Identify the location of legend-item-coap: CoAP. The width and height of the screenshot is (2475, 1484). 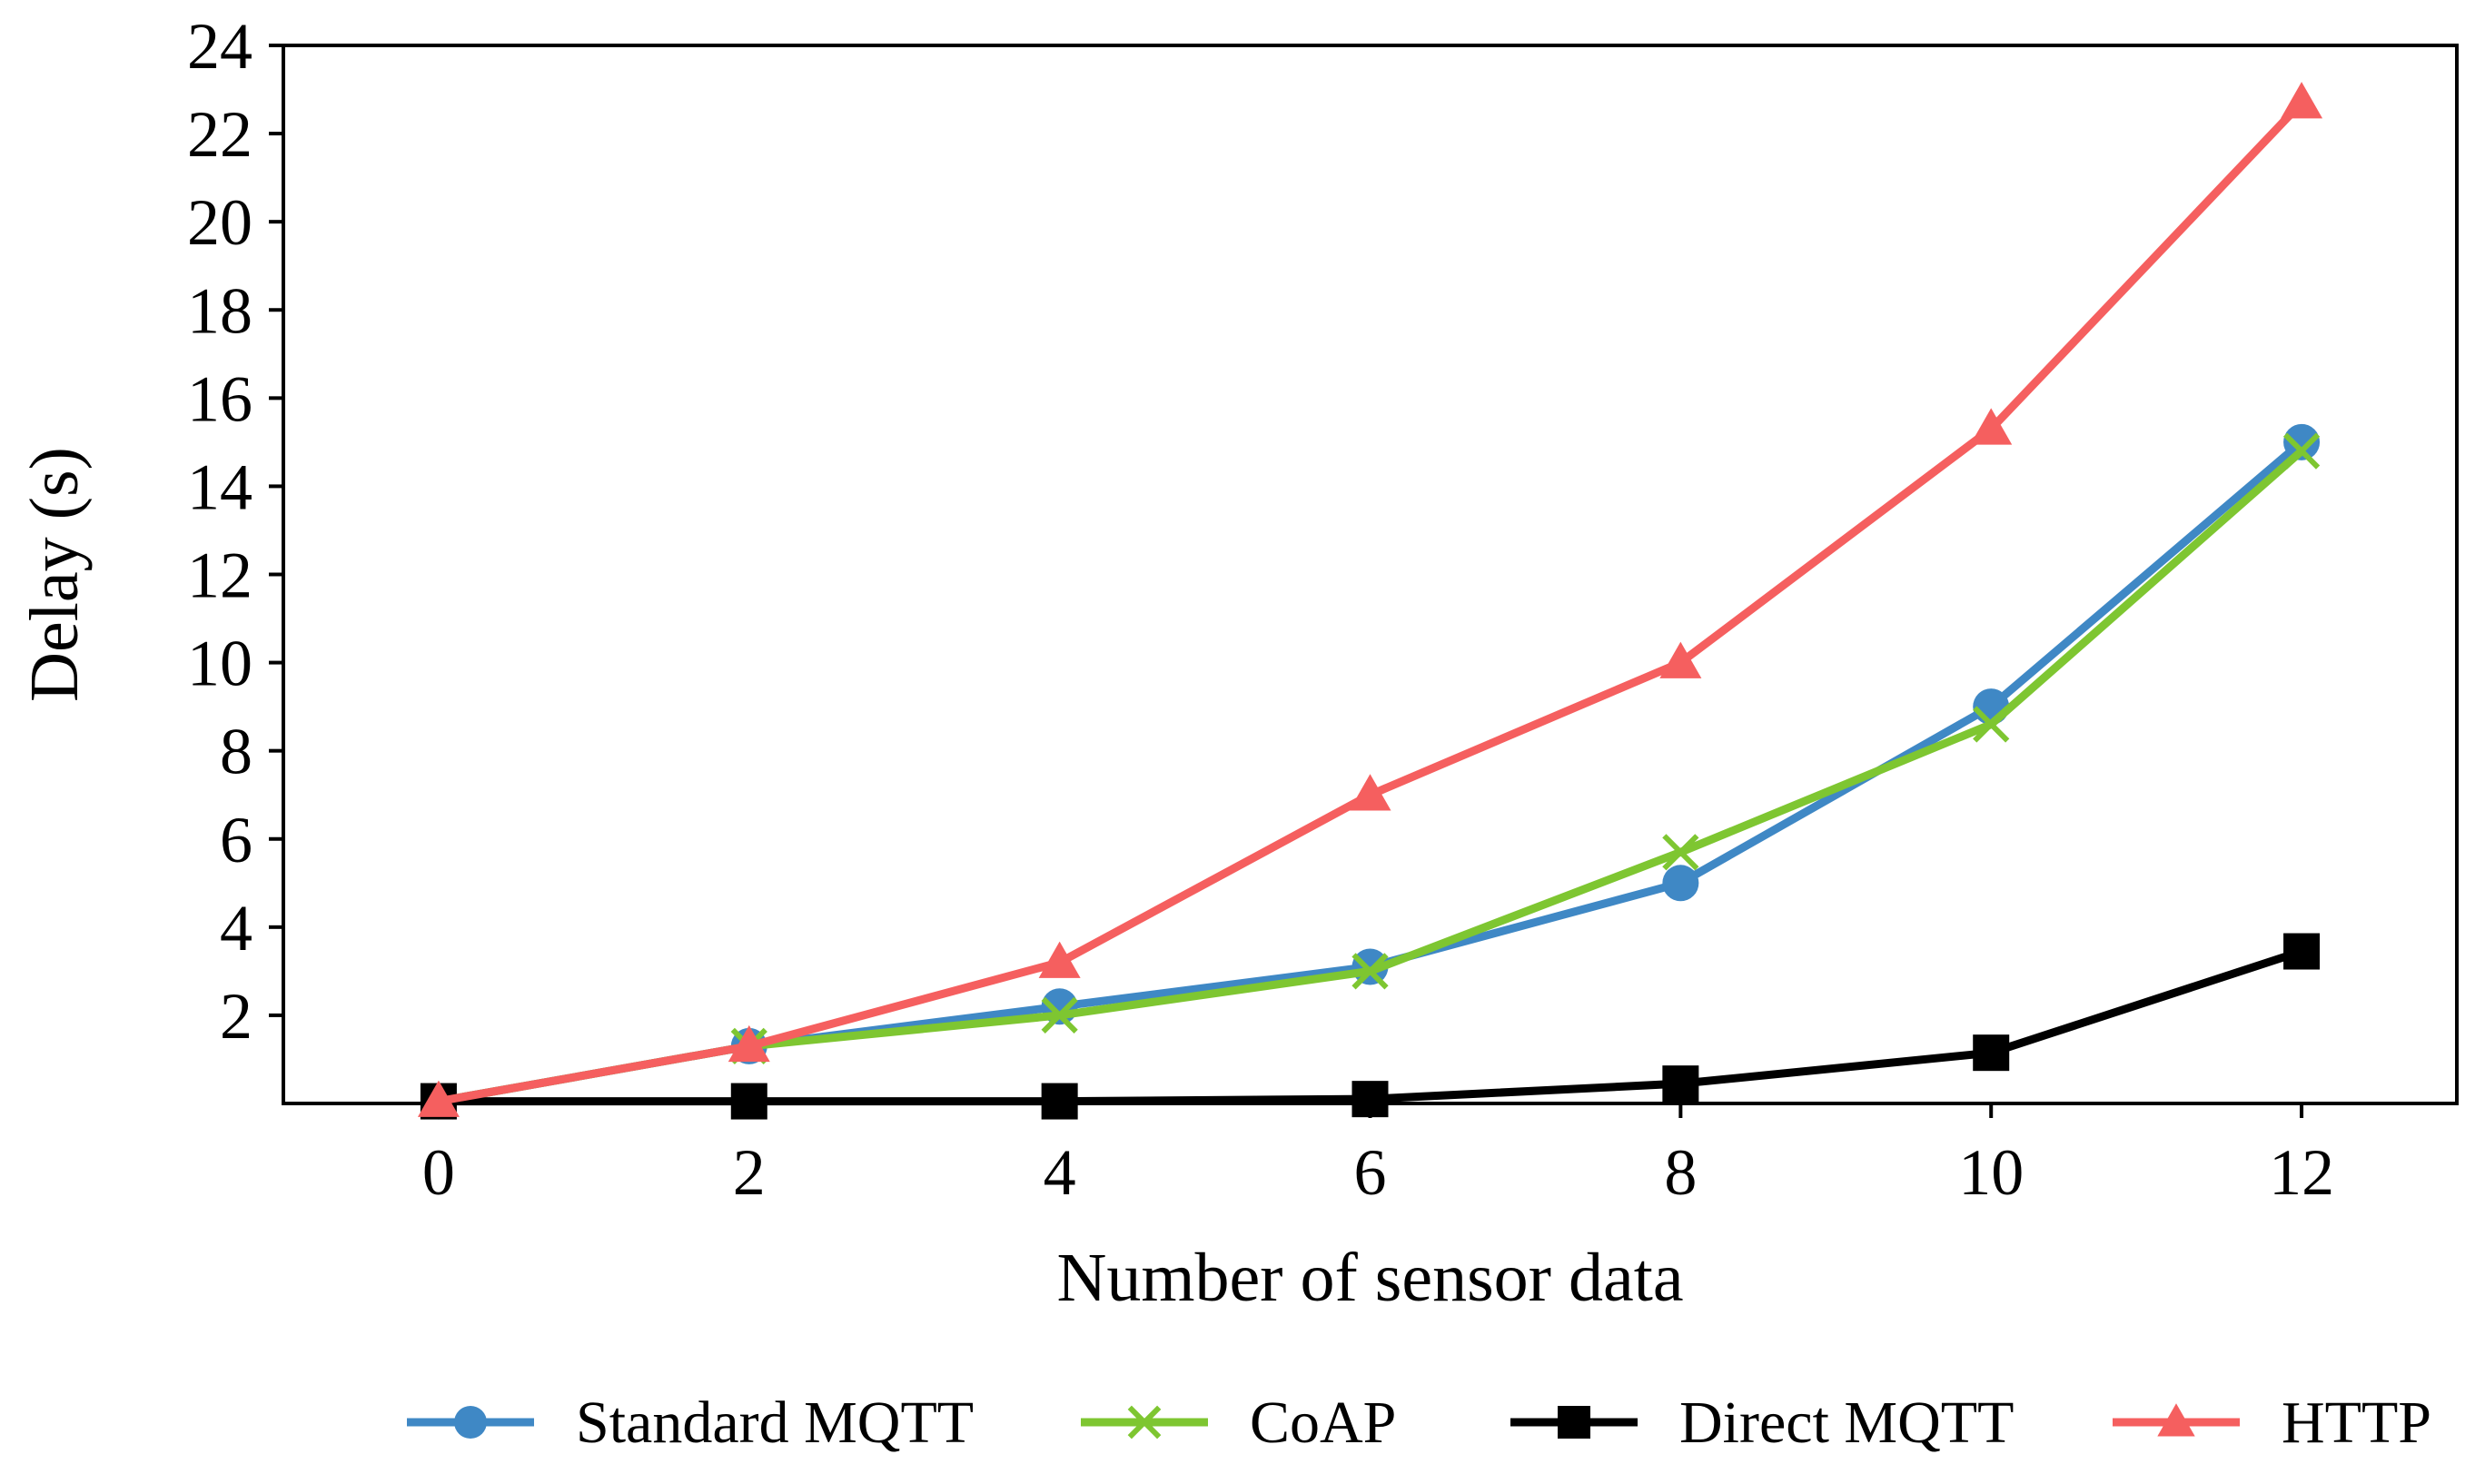
(1238, 1423).